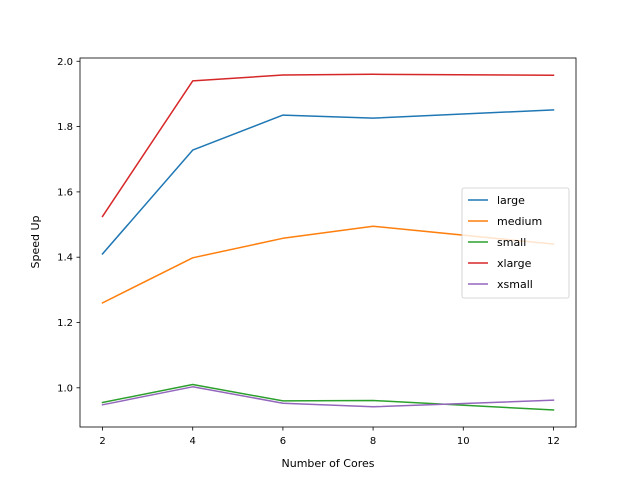 The image size is (640, 480). Describe the element at coordinates (283, 441) in the screenshot. I see `x-tick-label: 6` at that location.